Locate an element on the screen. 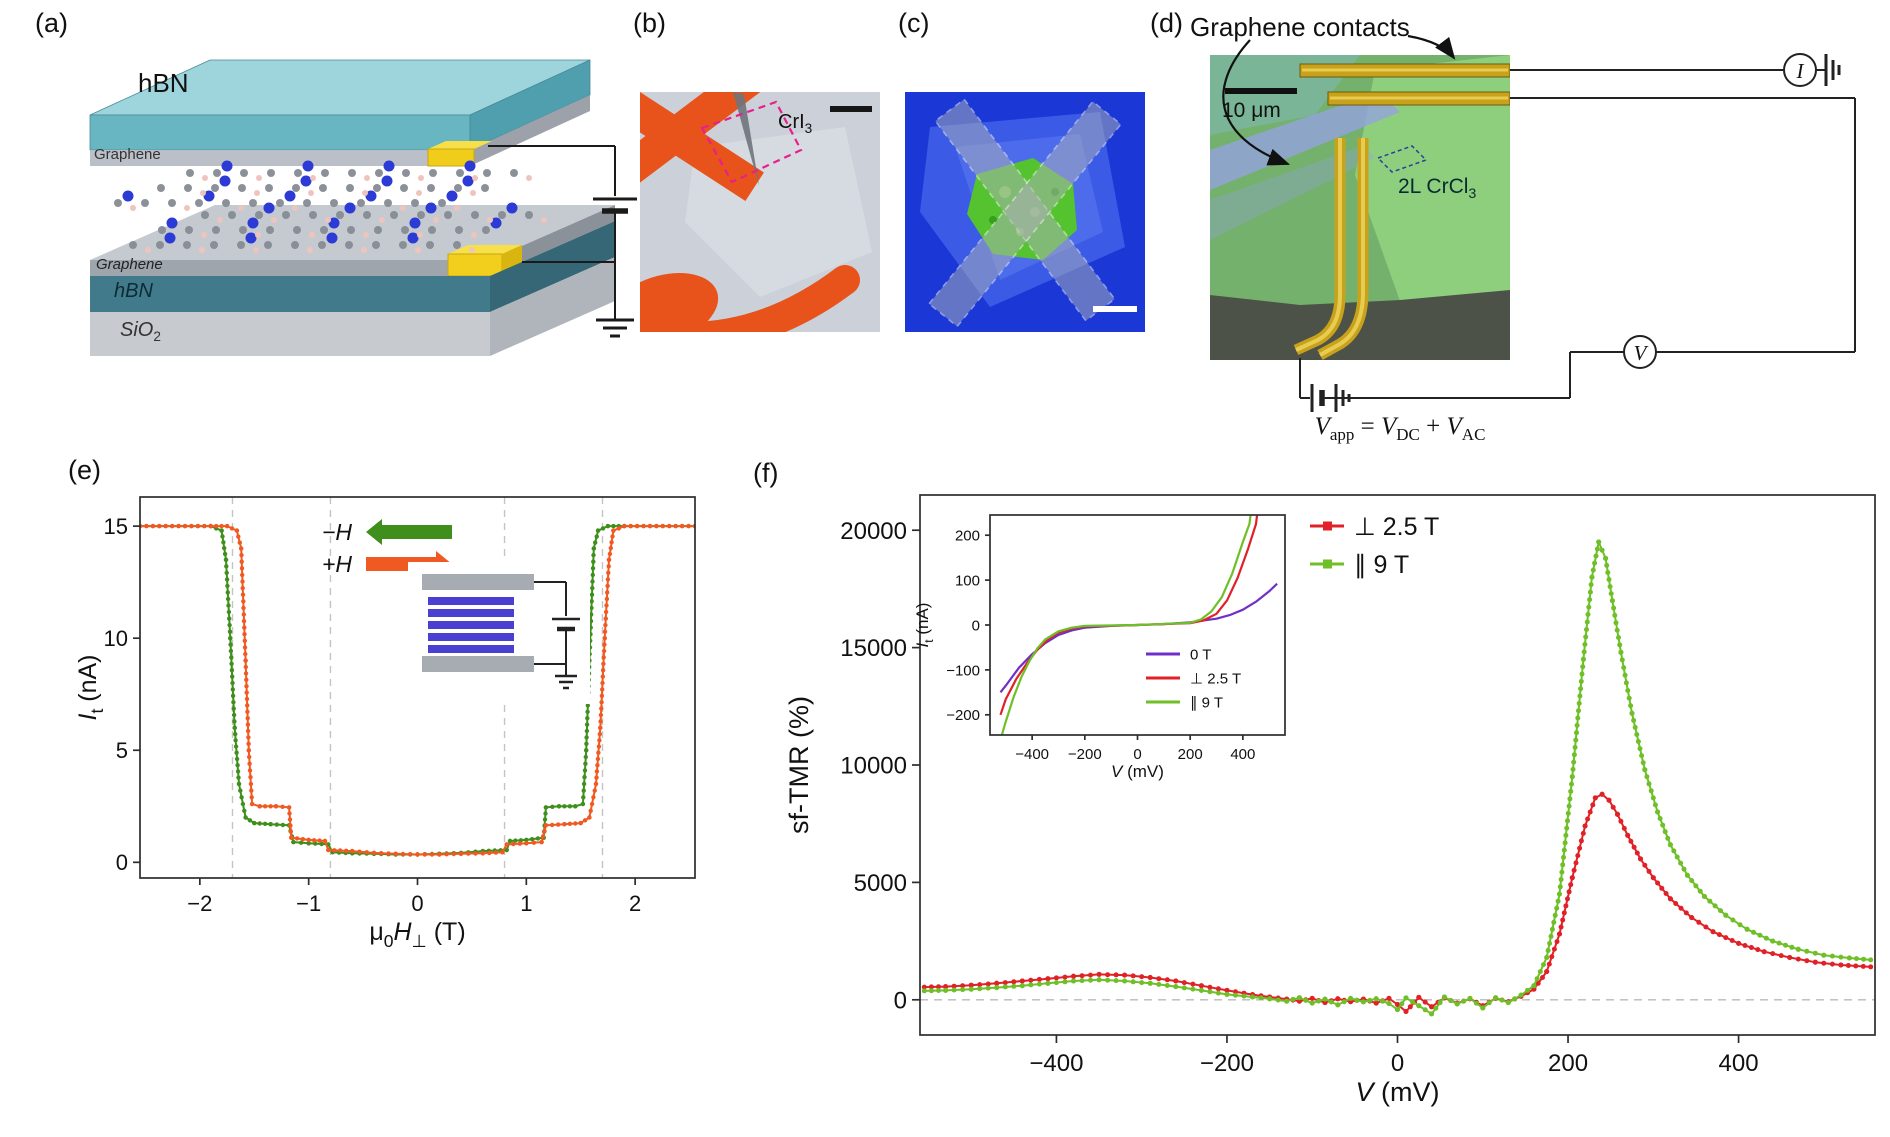 The image size is (1890, 1137). bright-green-region is located at coordinates (1432, 185).